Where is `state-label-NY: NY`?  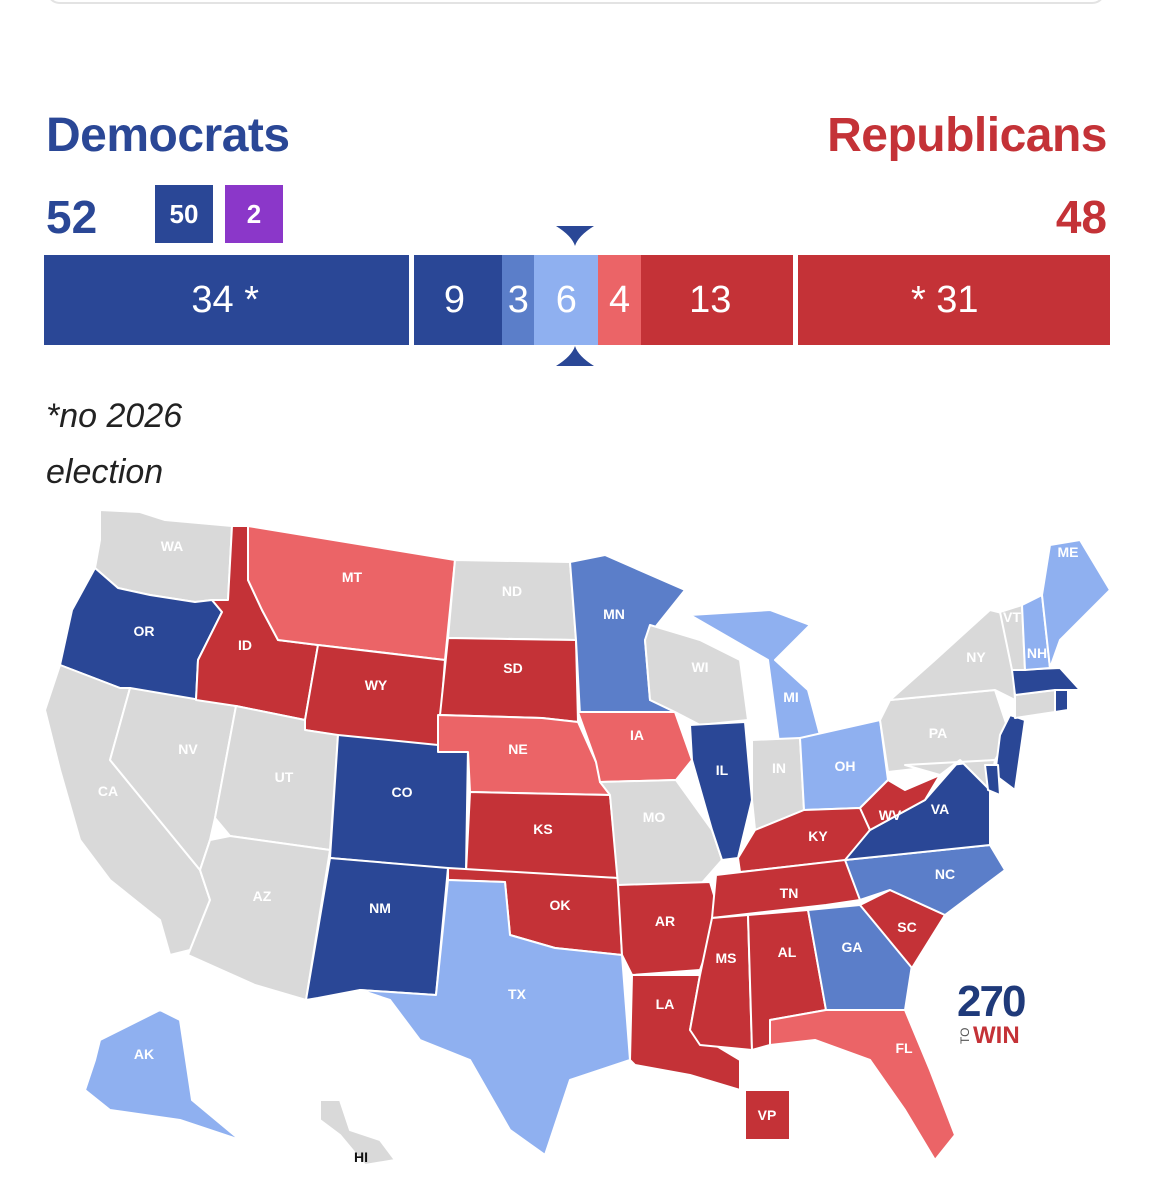 state-label-NY: NY is located at coordinates (976, 657).